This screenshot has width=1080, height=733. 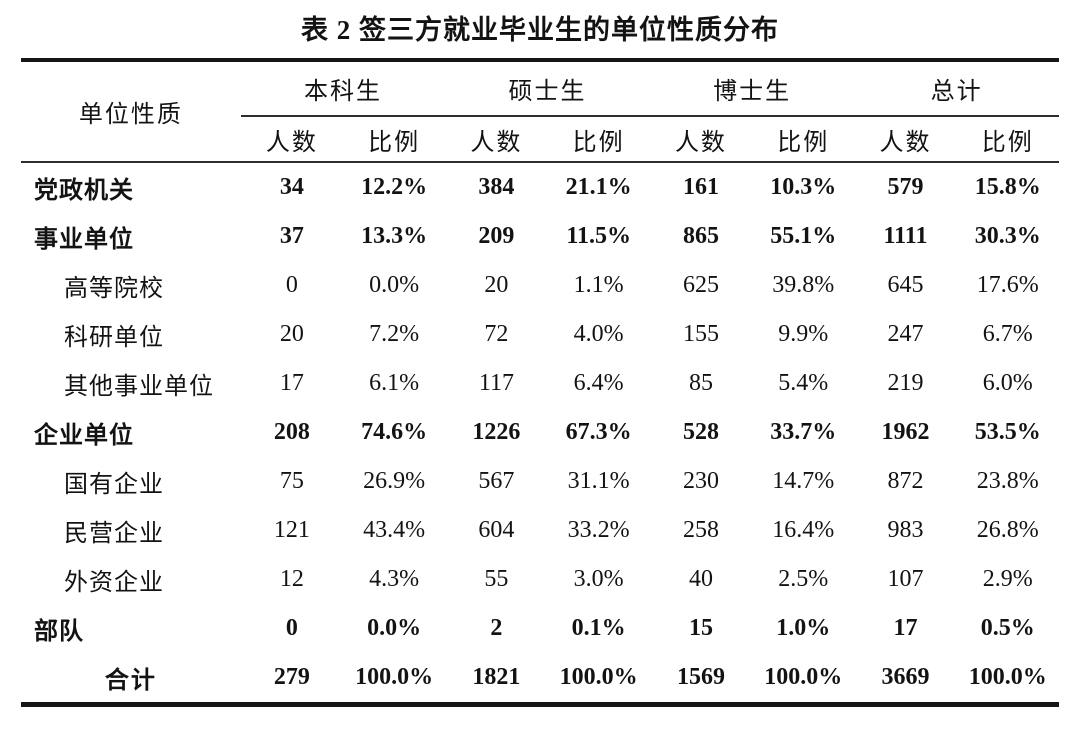 What do you see at coordinates (598, 628) in the screenshot?
I see `cell: 0.1%` at bounding box center [598, 628].